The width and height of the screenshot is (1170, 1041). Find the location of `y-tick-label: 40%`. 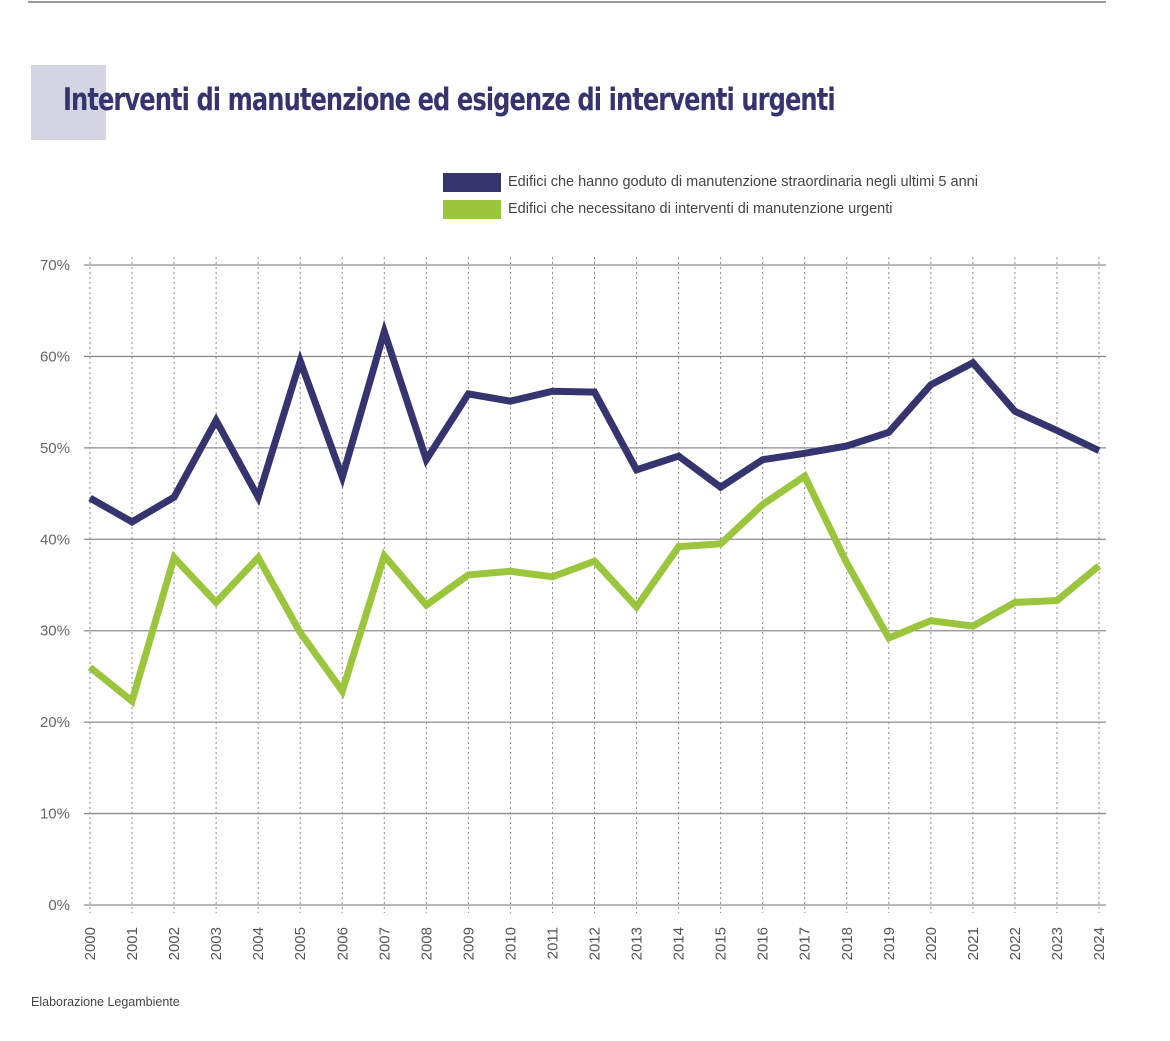

y-tick-label: 40% is located at coordinates (55, 539).